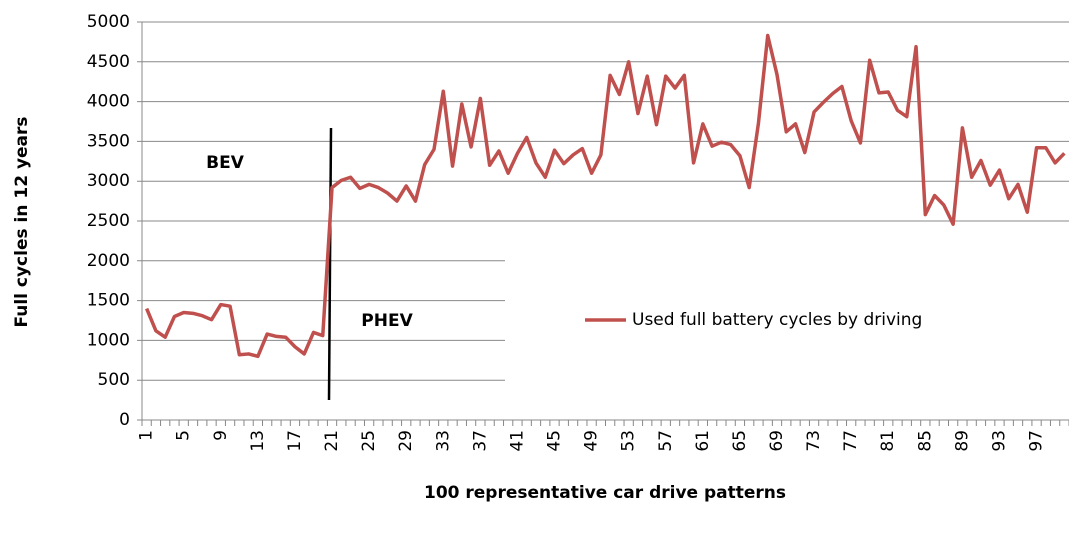  What do you see at coordinates (777, 441) in the screenshot?
I see `x-tick-label: 69` at bounding box center [777, 441].